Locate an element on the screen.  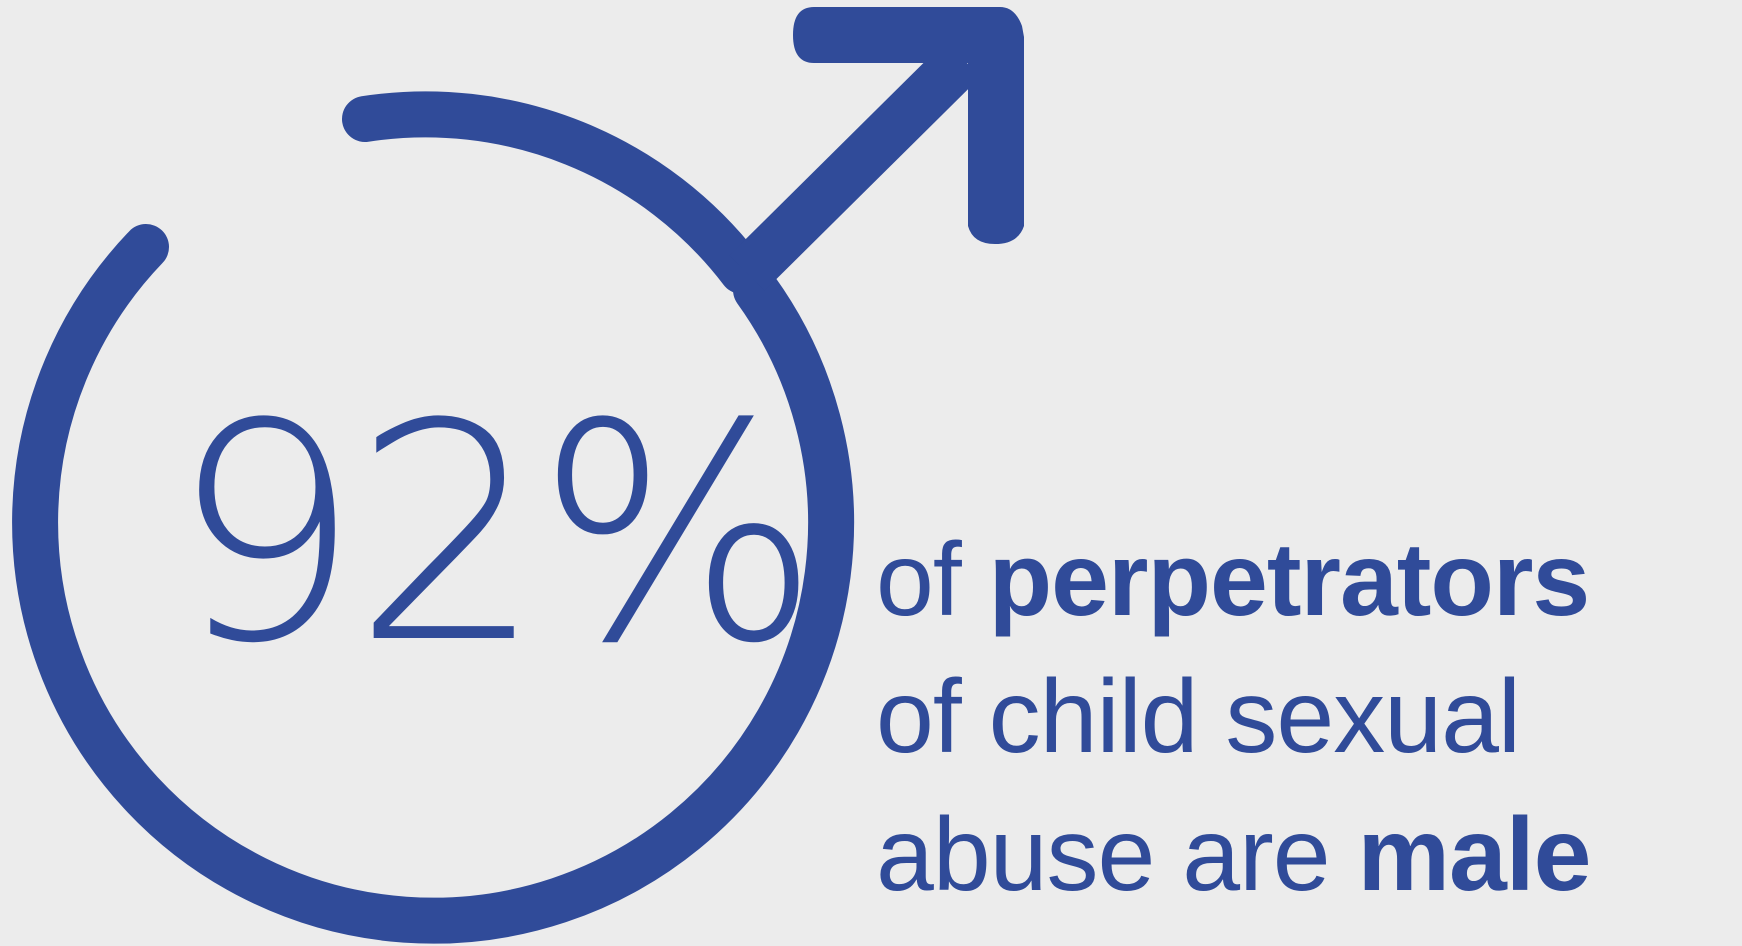
caption-line-3: abuse are male is located at coordinates (1234, 855).